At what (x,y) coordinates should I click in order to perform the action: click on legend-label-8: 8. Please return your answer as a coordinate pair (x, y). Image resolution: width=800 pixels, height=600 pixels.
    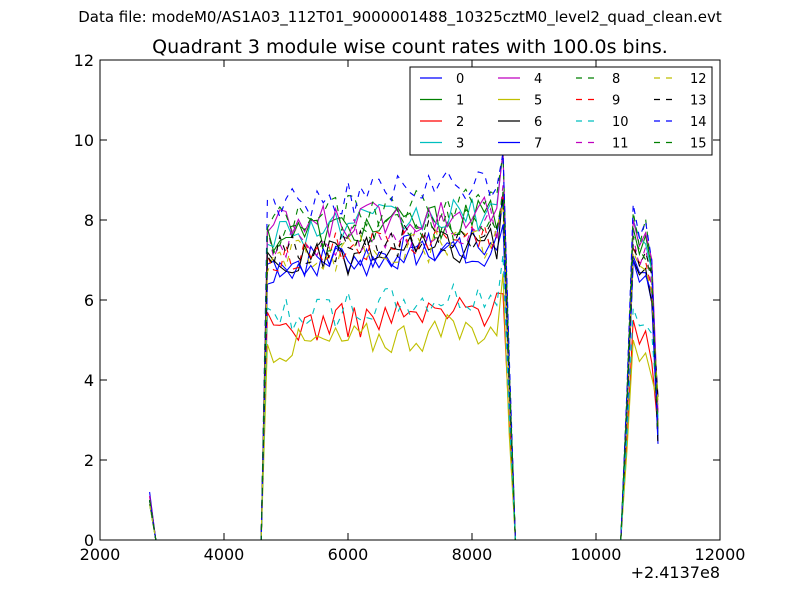
    Looking at the image, I should click on (616, 79).